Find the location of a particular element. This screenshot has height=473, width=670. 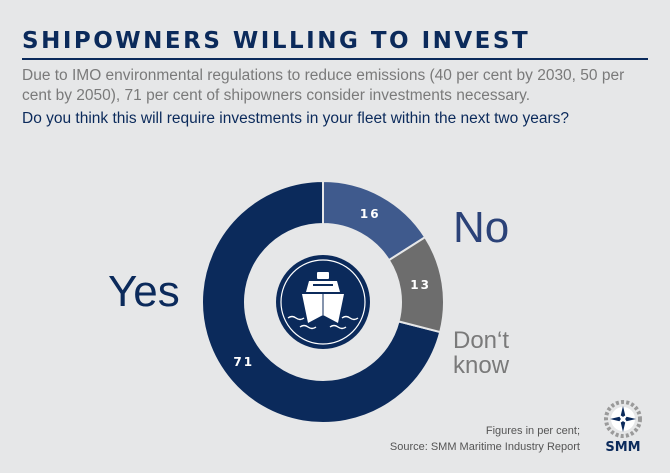

slice-value-label: 16 is located at coordinates (370, 213).